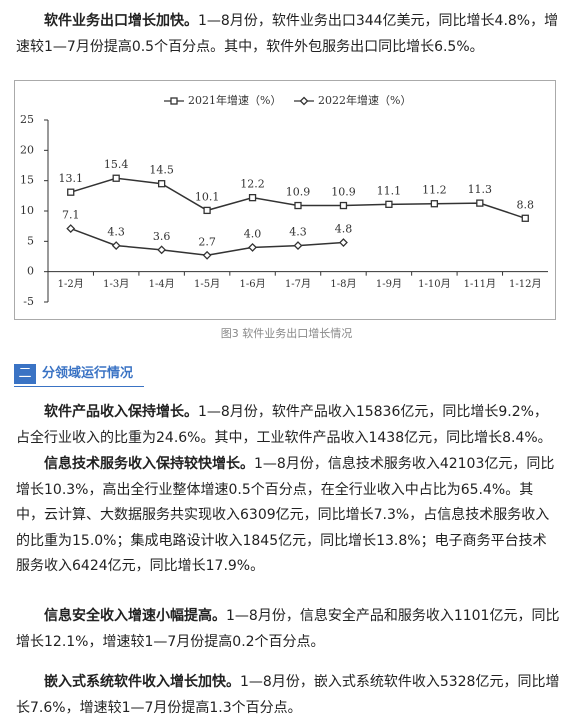 This screenshot has width=573, height=721. What do you see at coordinates (161, 170) in the screenshot?
I see `data-label: 14.5` at bounding box center [161, 170].